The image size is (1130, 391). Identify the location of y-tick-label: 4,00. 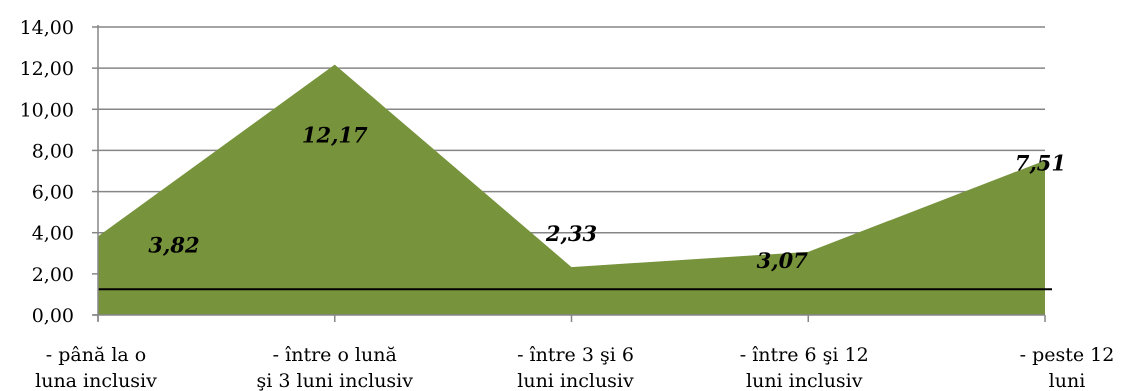
(53, 234).